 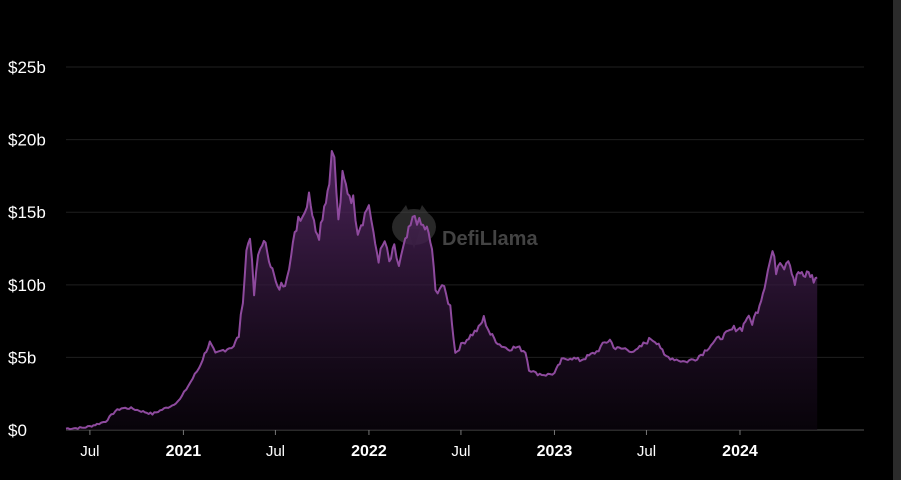 What do you see at coordinates (17, 430) in the screenshot?
I see `y-tick-label: $0` at bounding box center [17, 430].